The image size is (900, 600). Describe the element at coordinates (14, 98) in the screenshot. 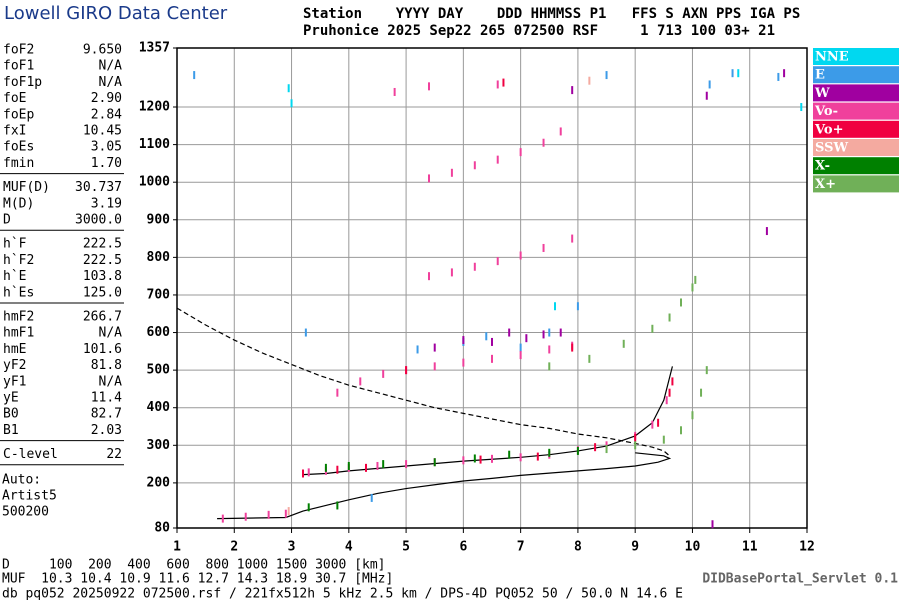

I see `param-name: foE` at that location.